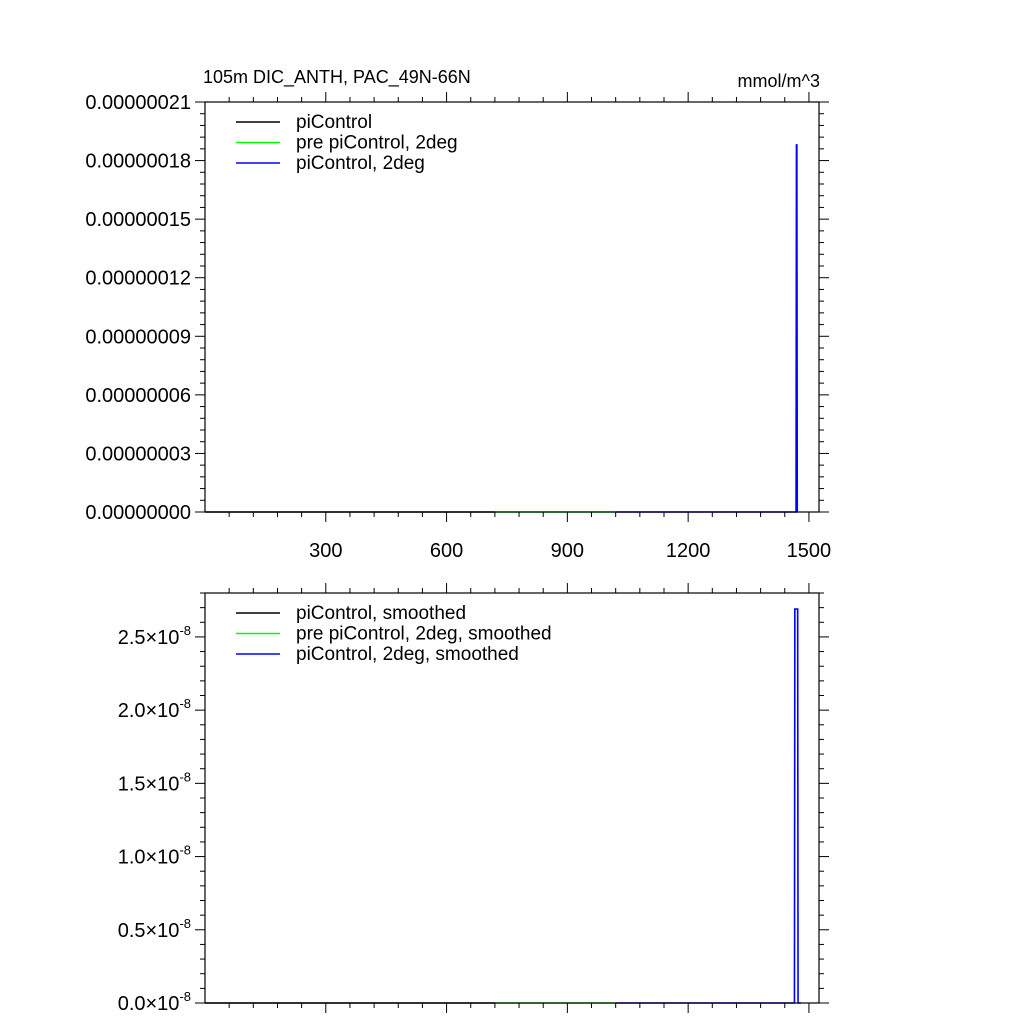 The height and width of the screenshot is (1024, 1024). What do you see at coordinates (138, 279) in the screenshot?
I see `y-tick-label: 0.00000012` at bounding box center [138, 279].